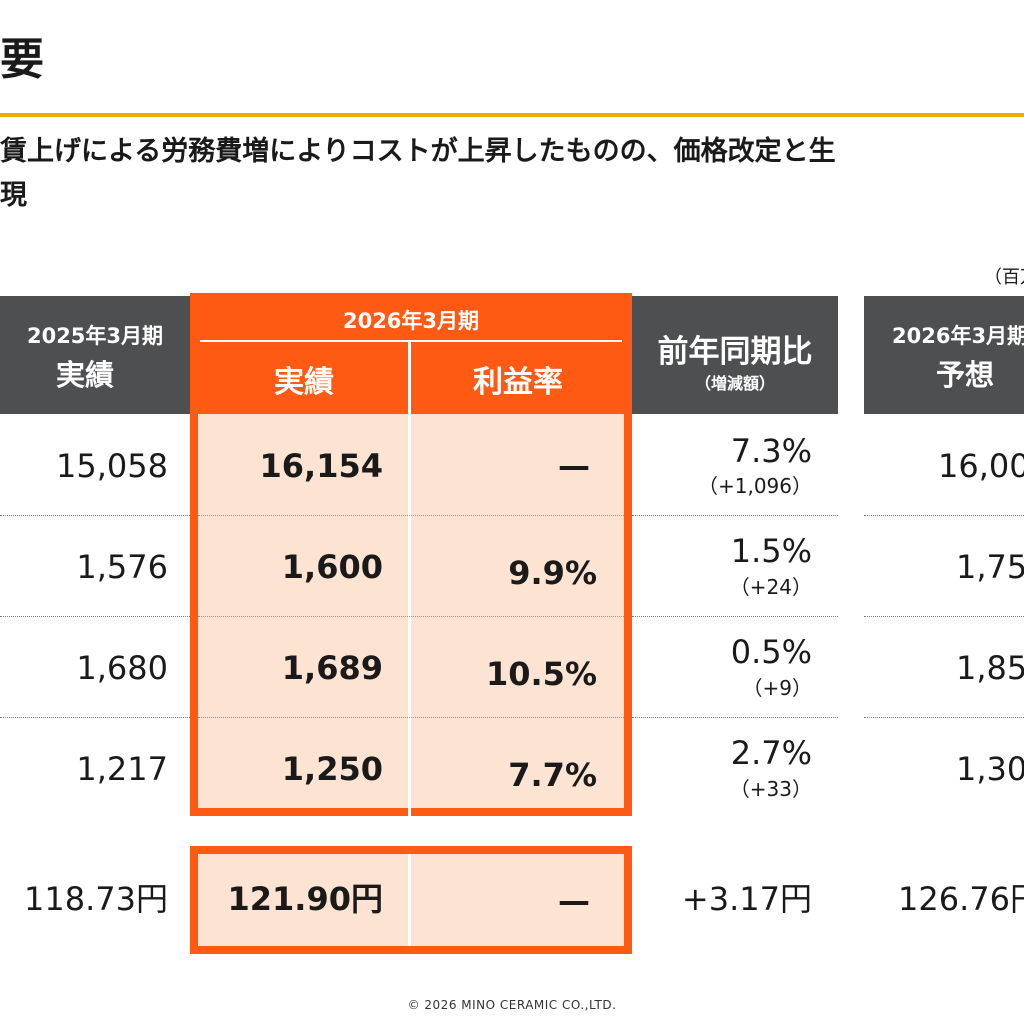 The height and width of the screenshot is (1024, 1024). What do you see at coordinates (409, 579) in the screenshot?
I see `column-divider` at bounding box center [409, 579].